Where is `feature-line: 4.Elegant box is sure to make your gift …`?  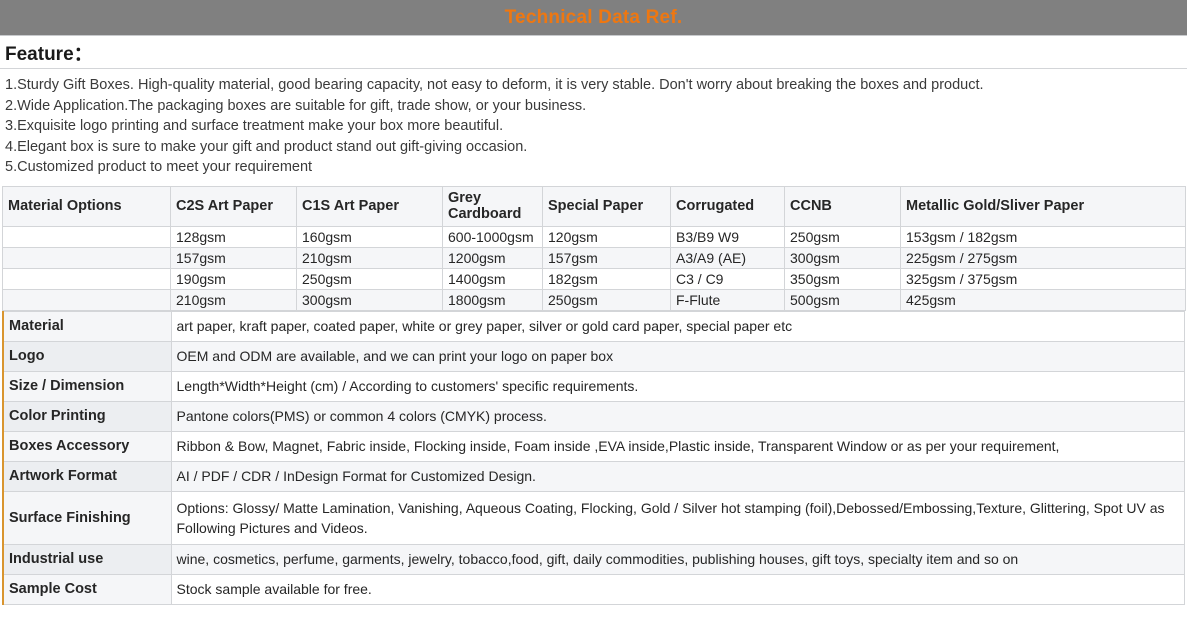
feature-line: 4.Elegant box is sure to make your gift … is located at coordinates (266, 146).